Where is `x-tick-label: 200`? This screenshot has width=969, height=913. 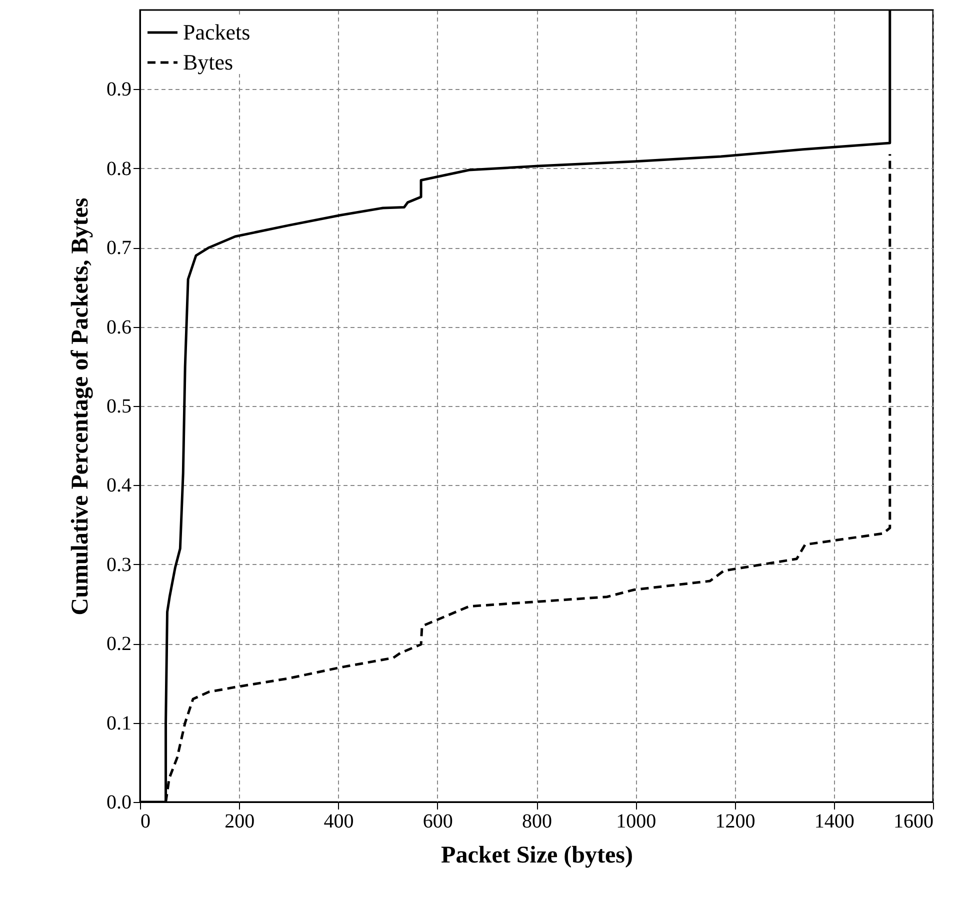
x-tick-label: 200 is located at coordinates (239, 821).